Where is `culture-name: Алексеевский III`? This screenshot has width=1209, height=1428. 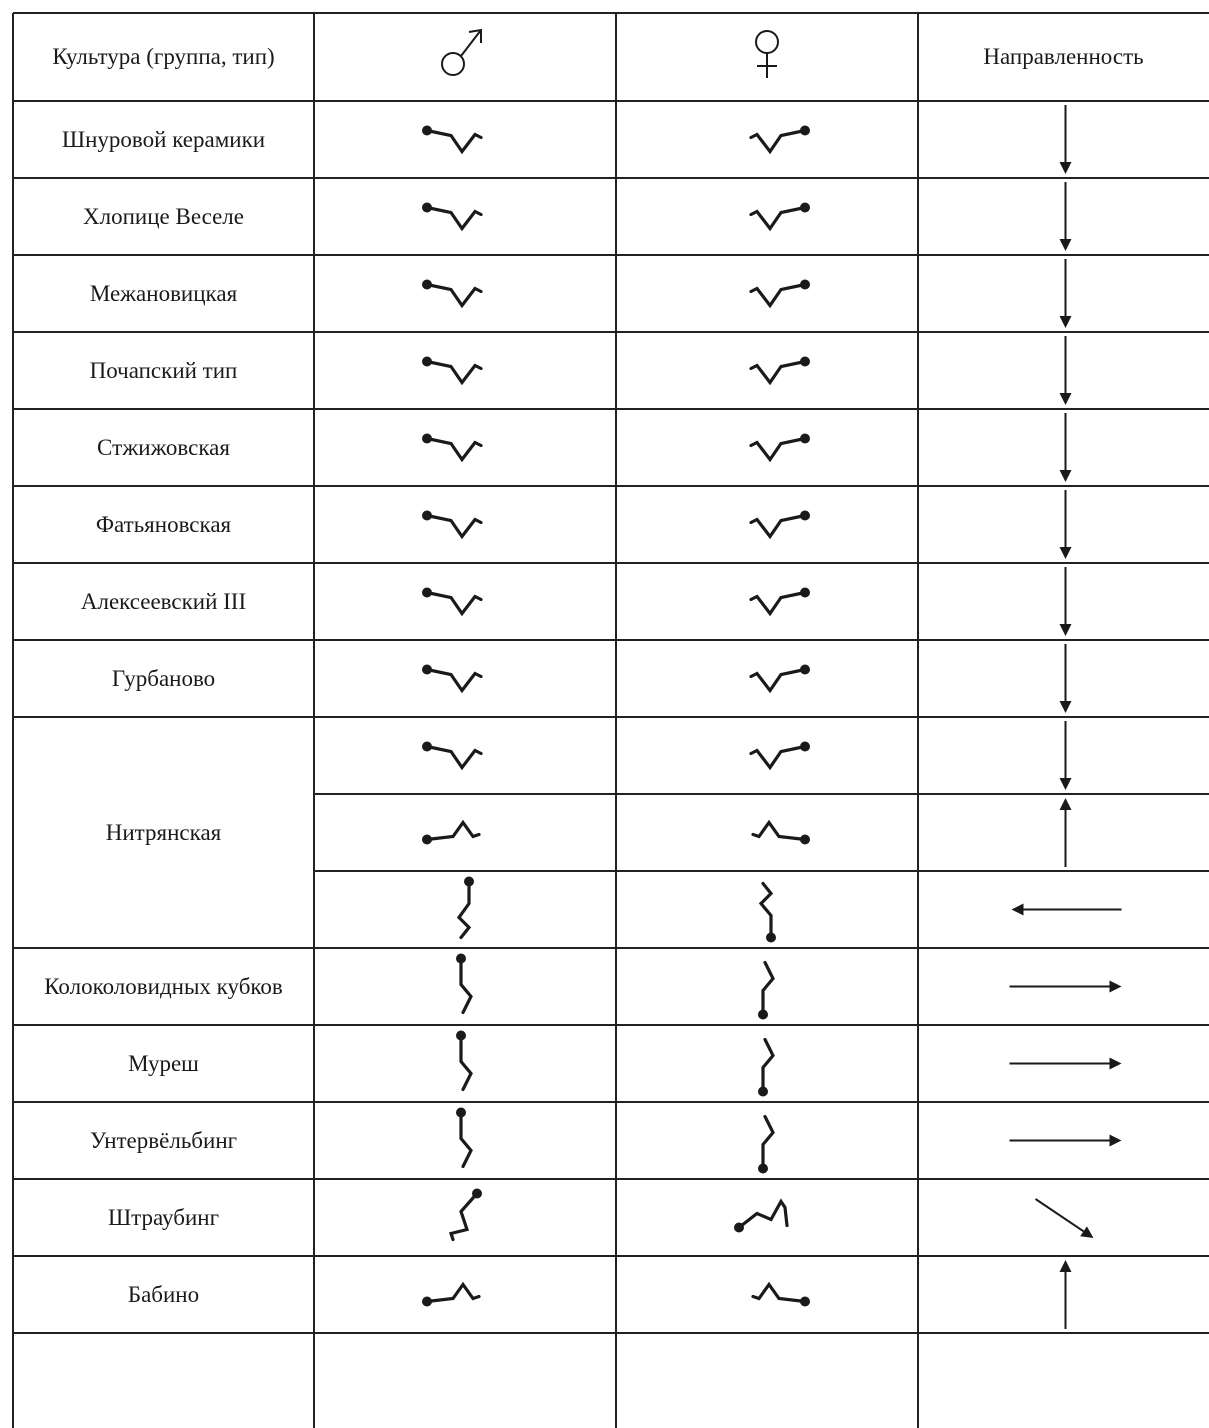
culture-name: Алексеевский III is located at coordinates (163, 601).